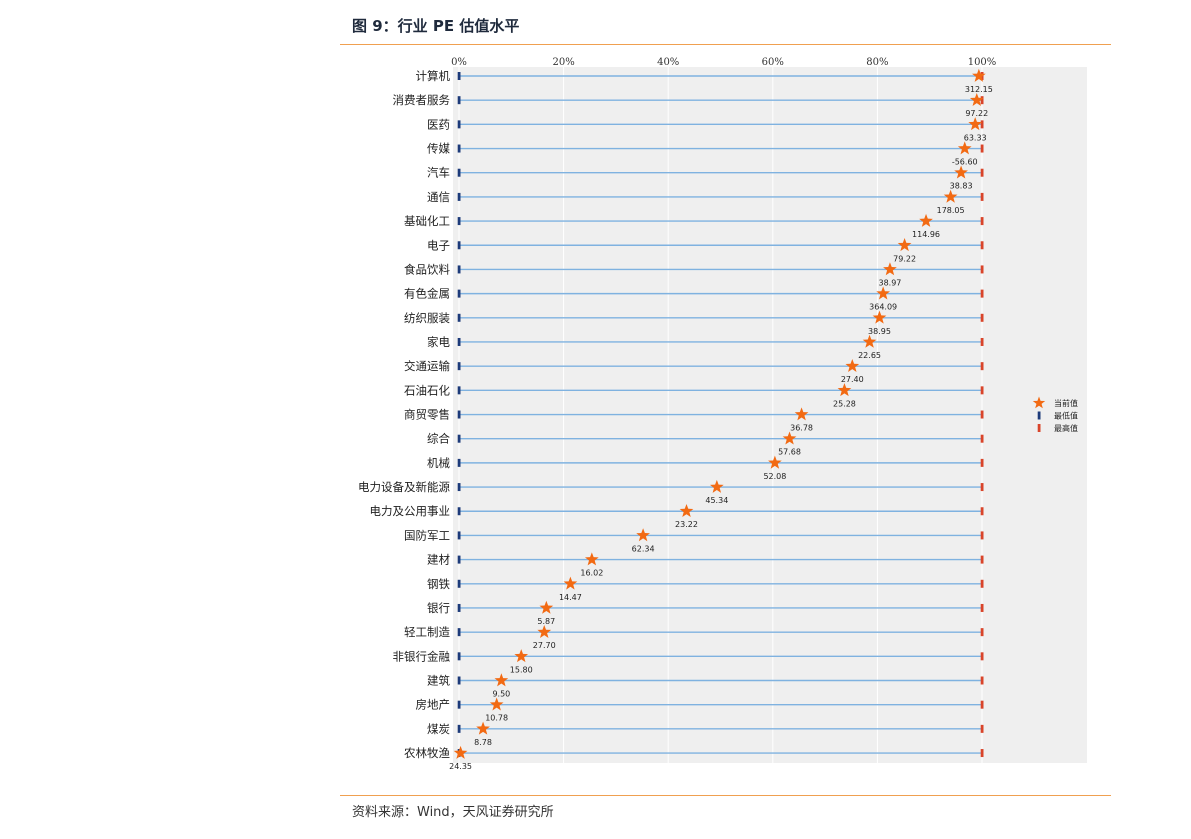 The width and height of the screenshot is (1191, 839). Describe the element at coordinates (546, 621) in the screenshot. I see `current-value-label: 5.87` at that location.